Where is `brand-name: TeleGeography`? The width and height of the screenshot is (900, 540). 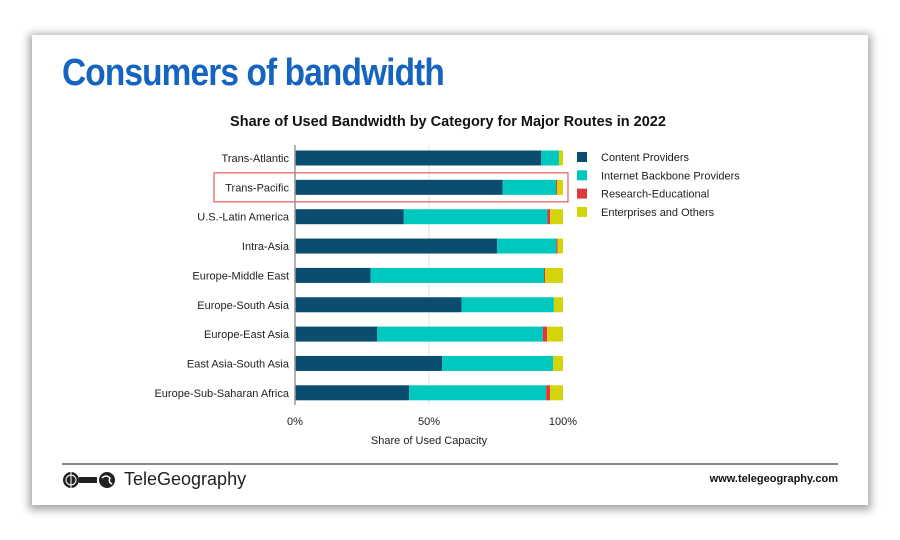 brand-name: TeleGeography is located at coordinates (185, 479).